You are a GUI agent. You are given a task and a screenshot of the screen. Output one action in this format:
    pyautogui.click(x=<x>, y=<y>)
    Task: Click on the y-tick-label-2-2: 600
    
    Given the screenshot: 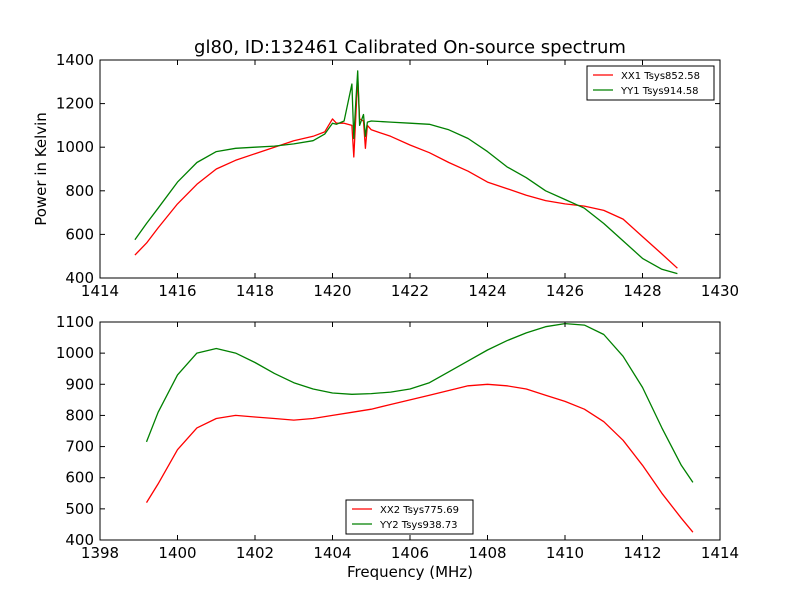 What is the action you would take?
    pyautogui.click(x=79, y=478)
    